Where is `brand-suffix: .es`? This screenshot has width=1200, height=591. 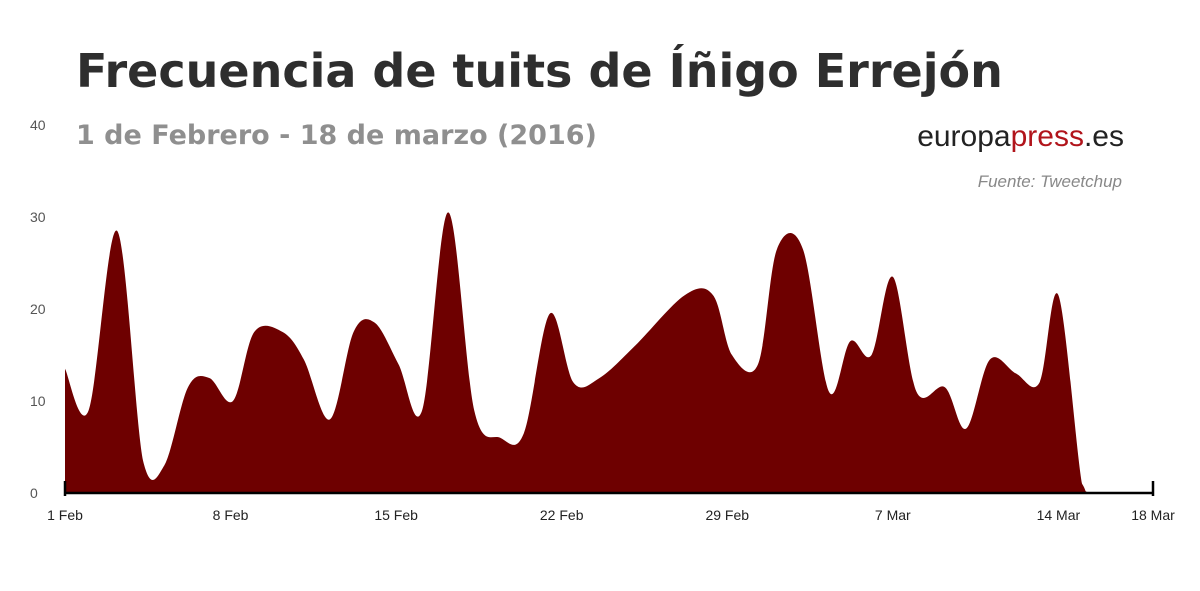 brand-suffix: .es is located at coordinates (1103, 136).